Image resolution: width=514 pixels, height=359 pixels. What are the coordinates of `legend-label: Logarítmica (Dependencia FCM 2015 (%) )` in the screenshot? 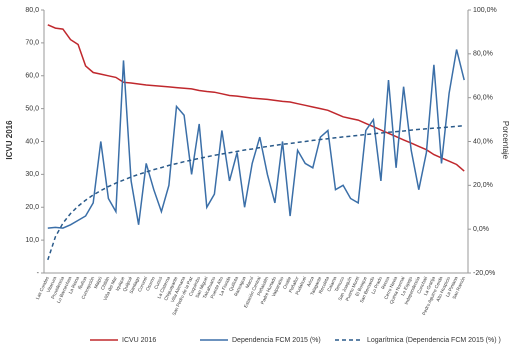 It's located at (434, 340).